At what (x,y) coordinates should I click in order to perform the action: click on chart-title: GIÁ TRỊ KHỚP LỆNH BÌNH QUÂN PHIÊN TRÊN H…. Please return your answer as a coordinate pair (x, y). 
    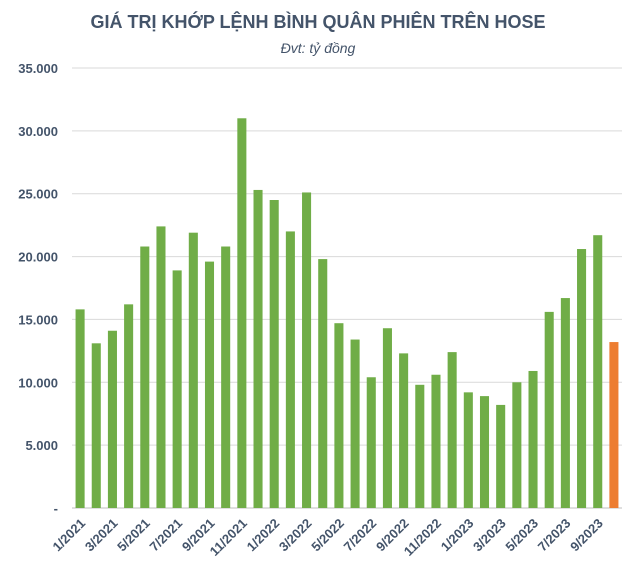
    Looking at the image, I should click on (318, 22).